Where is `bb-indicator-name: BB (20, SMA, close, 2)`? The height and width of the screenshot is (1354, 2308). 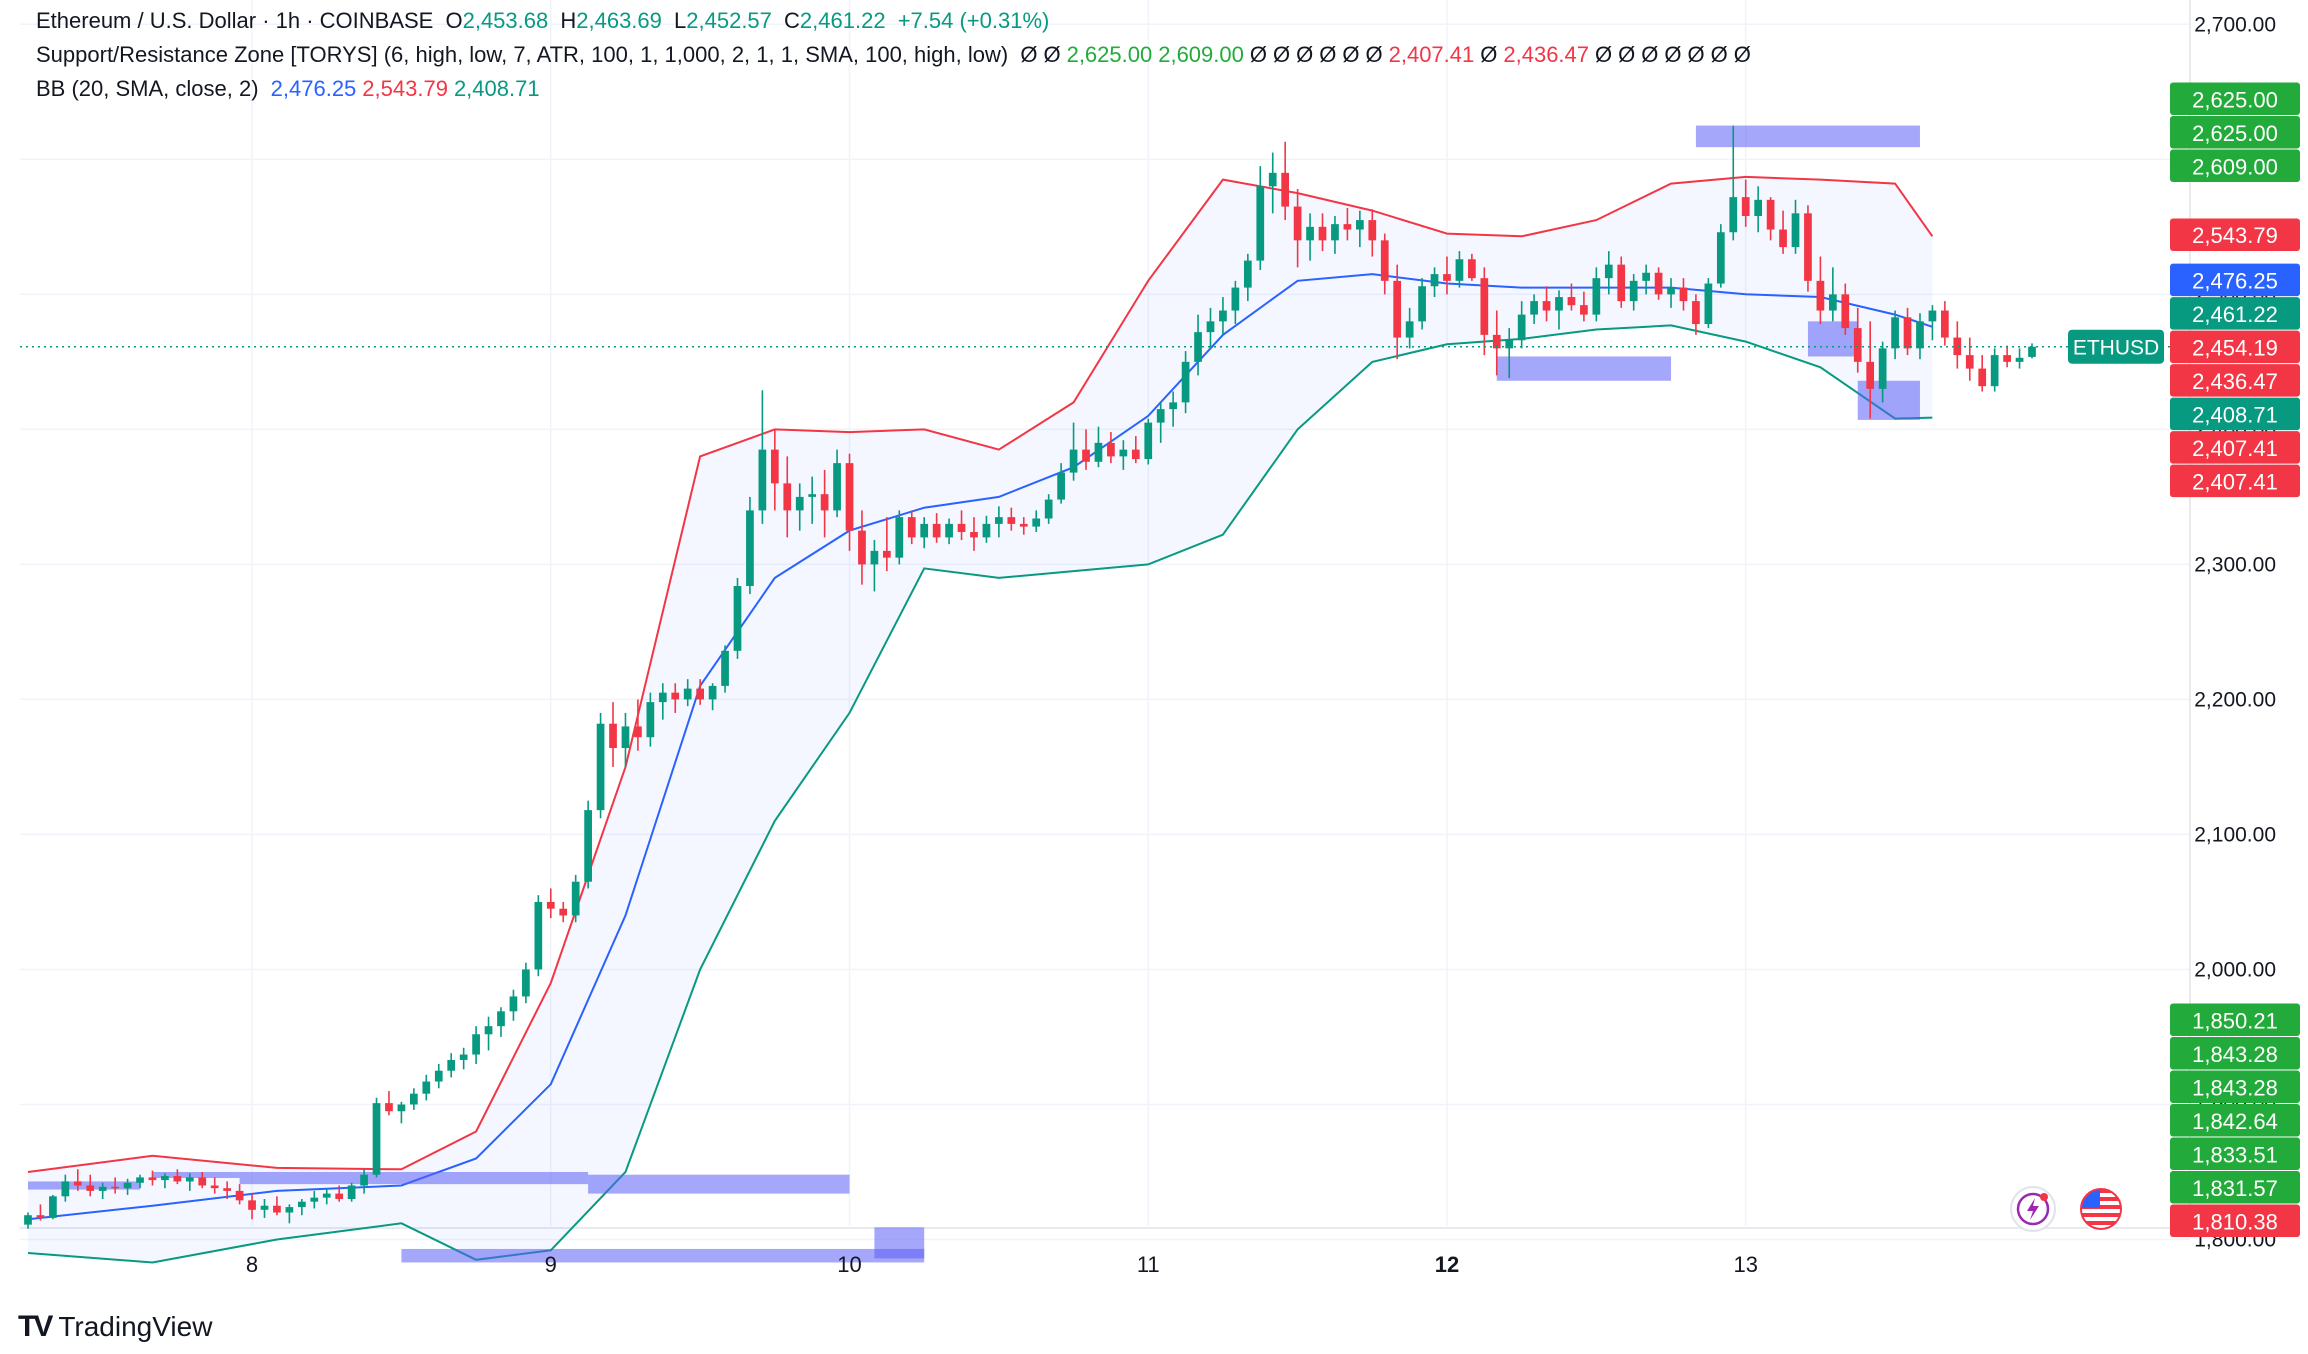
bb-indicator-name: BB (20, SMA, close, 2) is located at coordinates (147, 88).